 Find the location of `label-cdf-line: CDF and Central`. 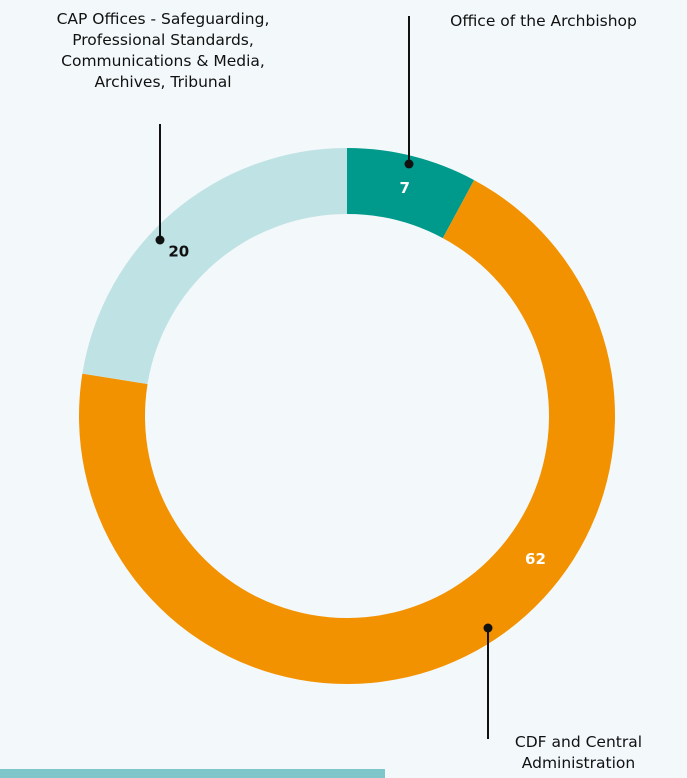

label-cdf-line: CDF and Central is located at coordinates (578, 742).